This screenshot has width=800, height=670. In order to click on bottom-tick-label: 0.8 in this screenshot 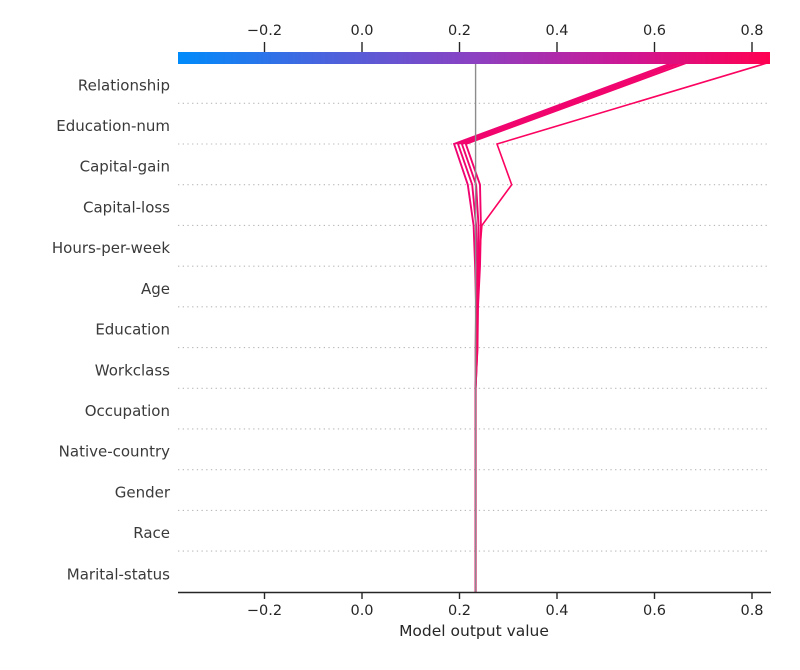, I will do `click(751, 611)`.